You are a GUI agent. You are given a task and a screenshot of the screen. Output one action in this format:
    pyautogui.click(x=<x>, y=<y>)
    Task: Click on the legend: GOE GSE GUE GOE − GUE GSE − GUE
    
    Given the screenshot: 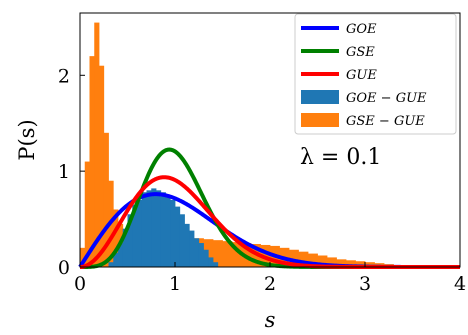 What is the action you would take?
    pyautogui.click(x=375, y=74)
    